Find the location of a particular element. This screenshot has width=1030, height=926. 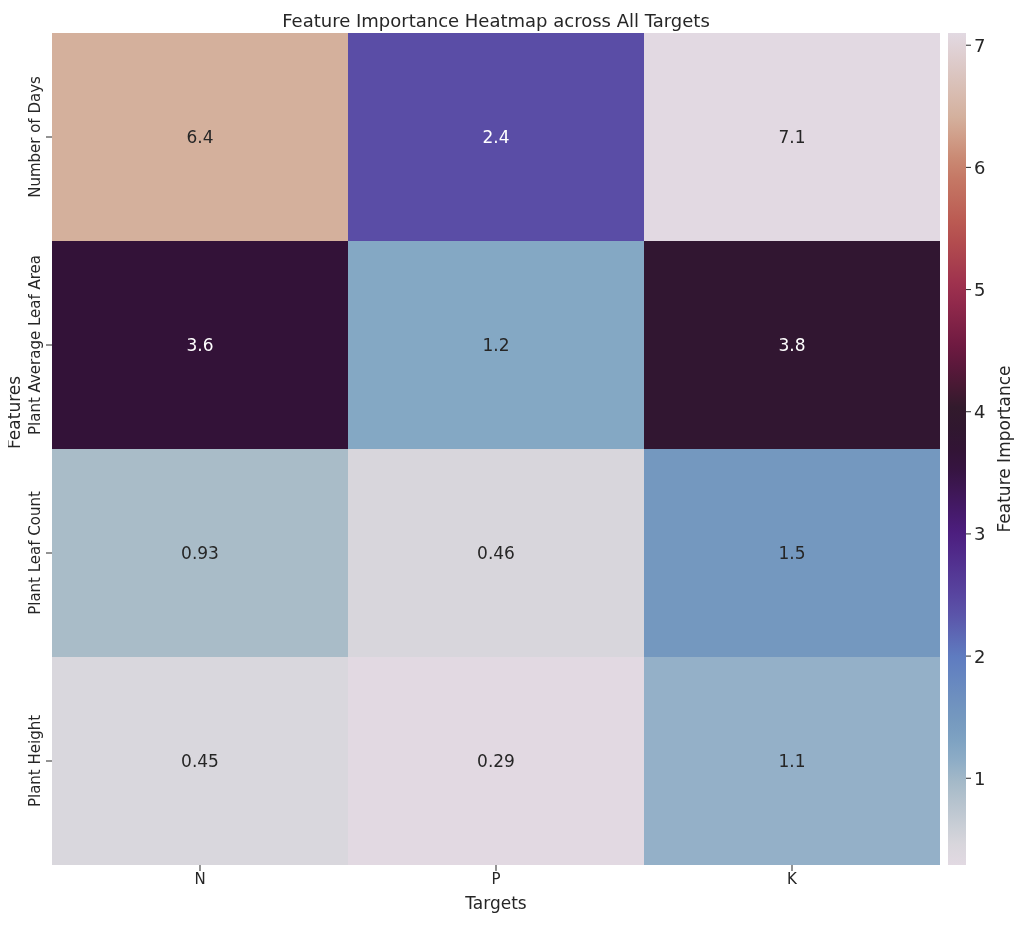

color-bar-label: 5 is located at coordinates (980, 290).